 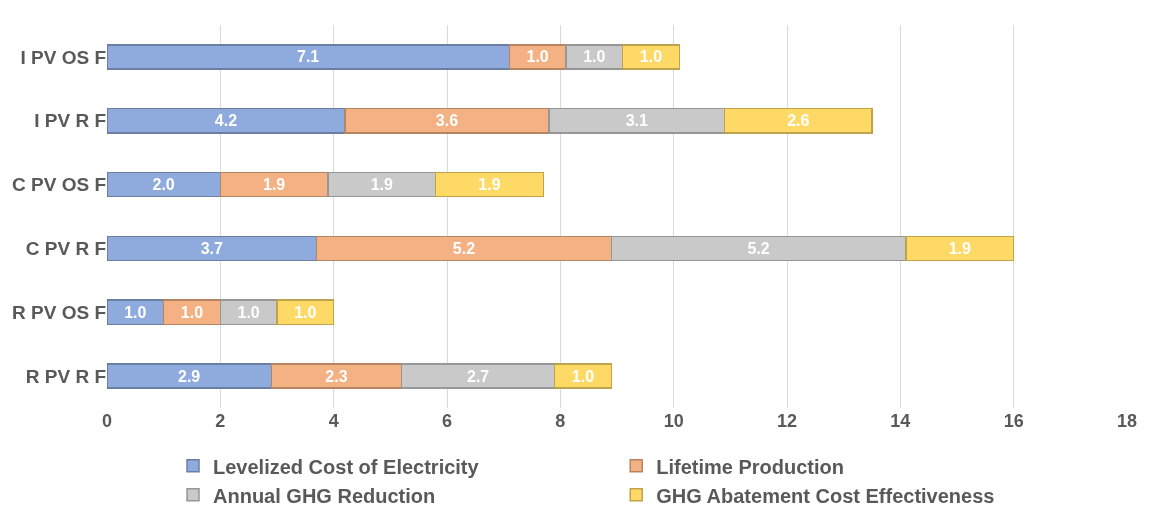 What do you see at coordinates (65, 376) in the screenshot?
I see `y-tick-label: R PV R F` at bounding box center [65, 376].